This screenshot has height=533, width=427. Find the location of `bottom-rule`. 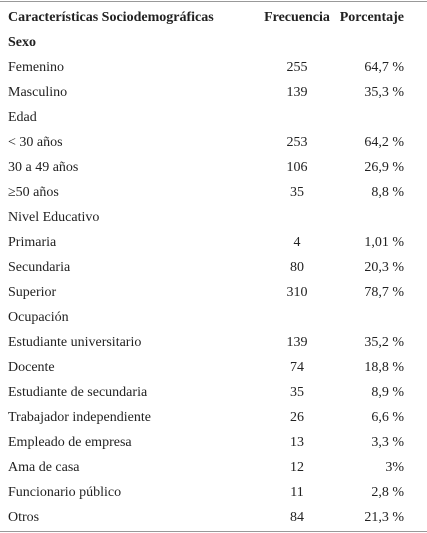

bottom-rule is located at coordinates (213, 531).